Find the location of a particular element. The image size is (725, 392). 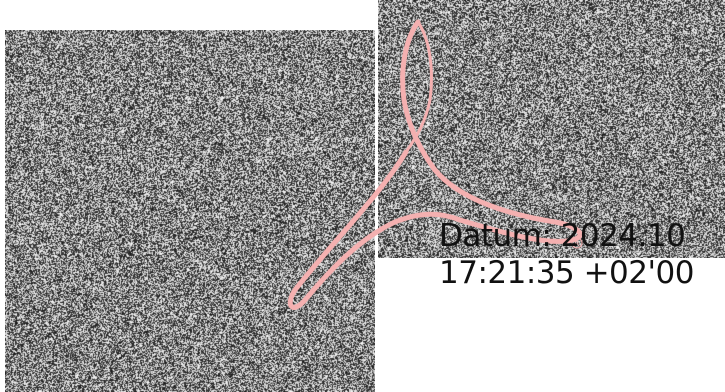

signature-date-text: Datum: 2024.10 is located at coordinates (562, 236).